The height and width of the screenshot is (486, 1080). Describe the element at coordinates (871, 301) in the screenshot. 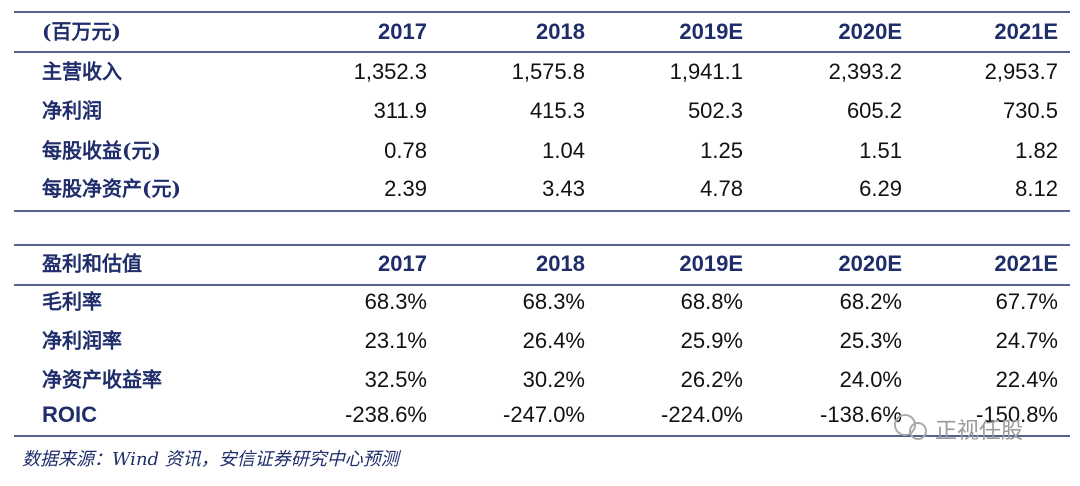

I see `cell-value: 68.2%` at that location.